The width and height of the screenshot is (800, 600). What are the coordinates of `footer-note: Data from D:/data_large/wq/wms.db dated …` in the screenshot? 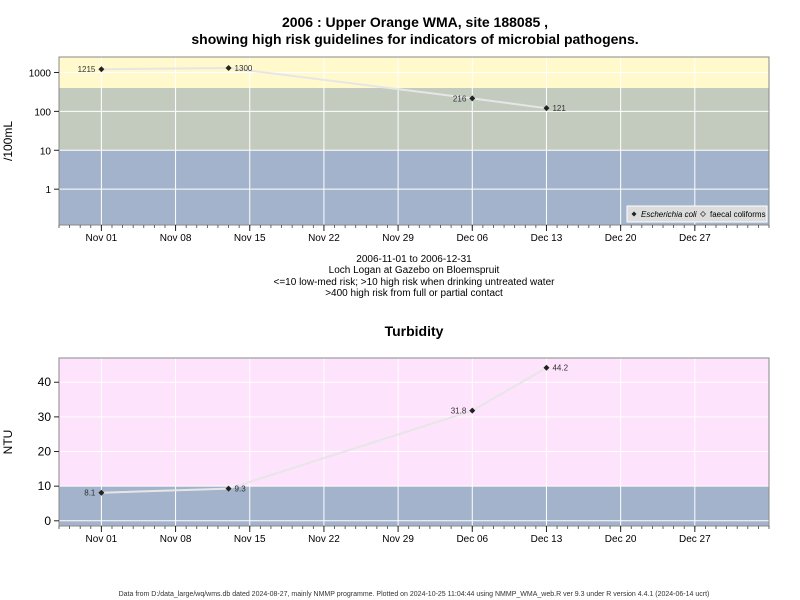 It's located at (414, 594).